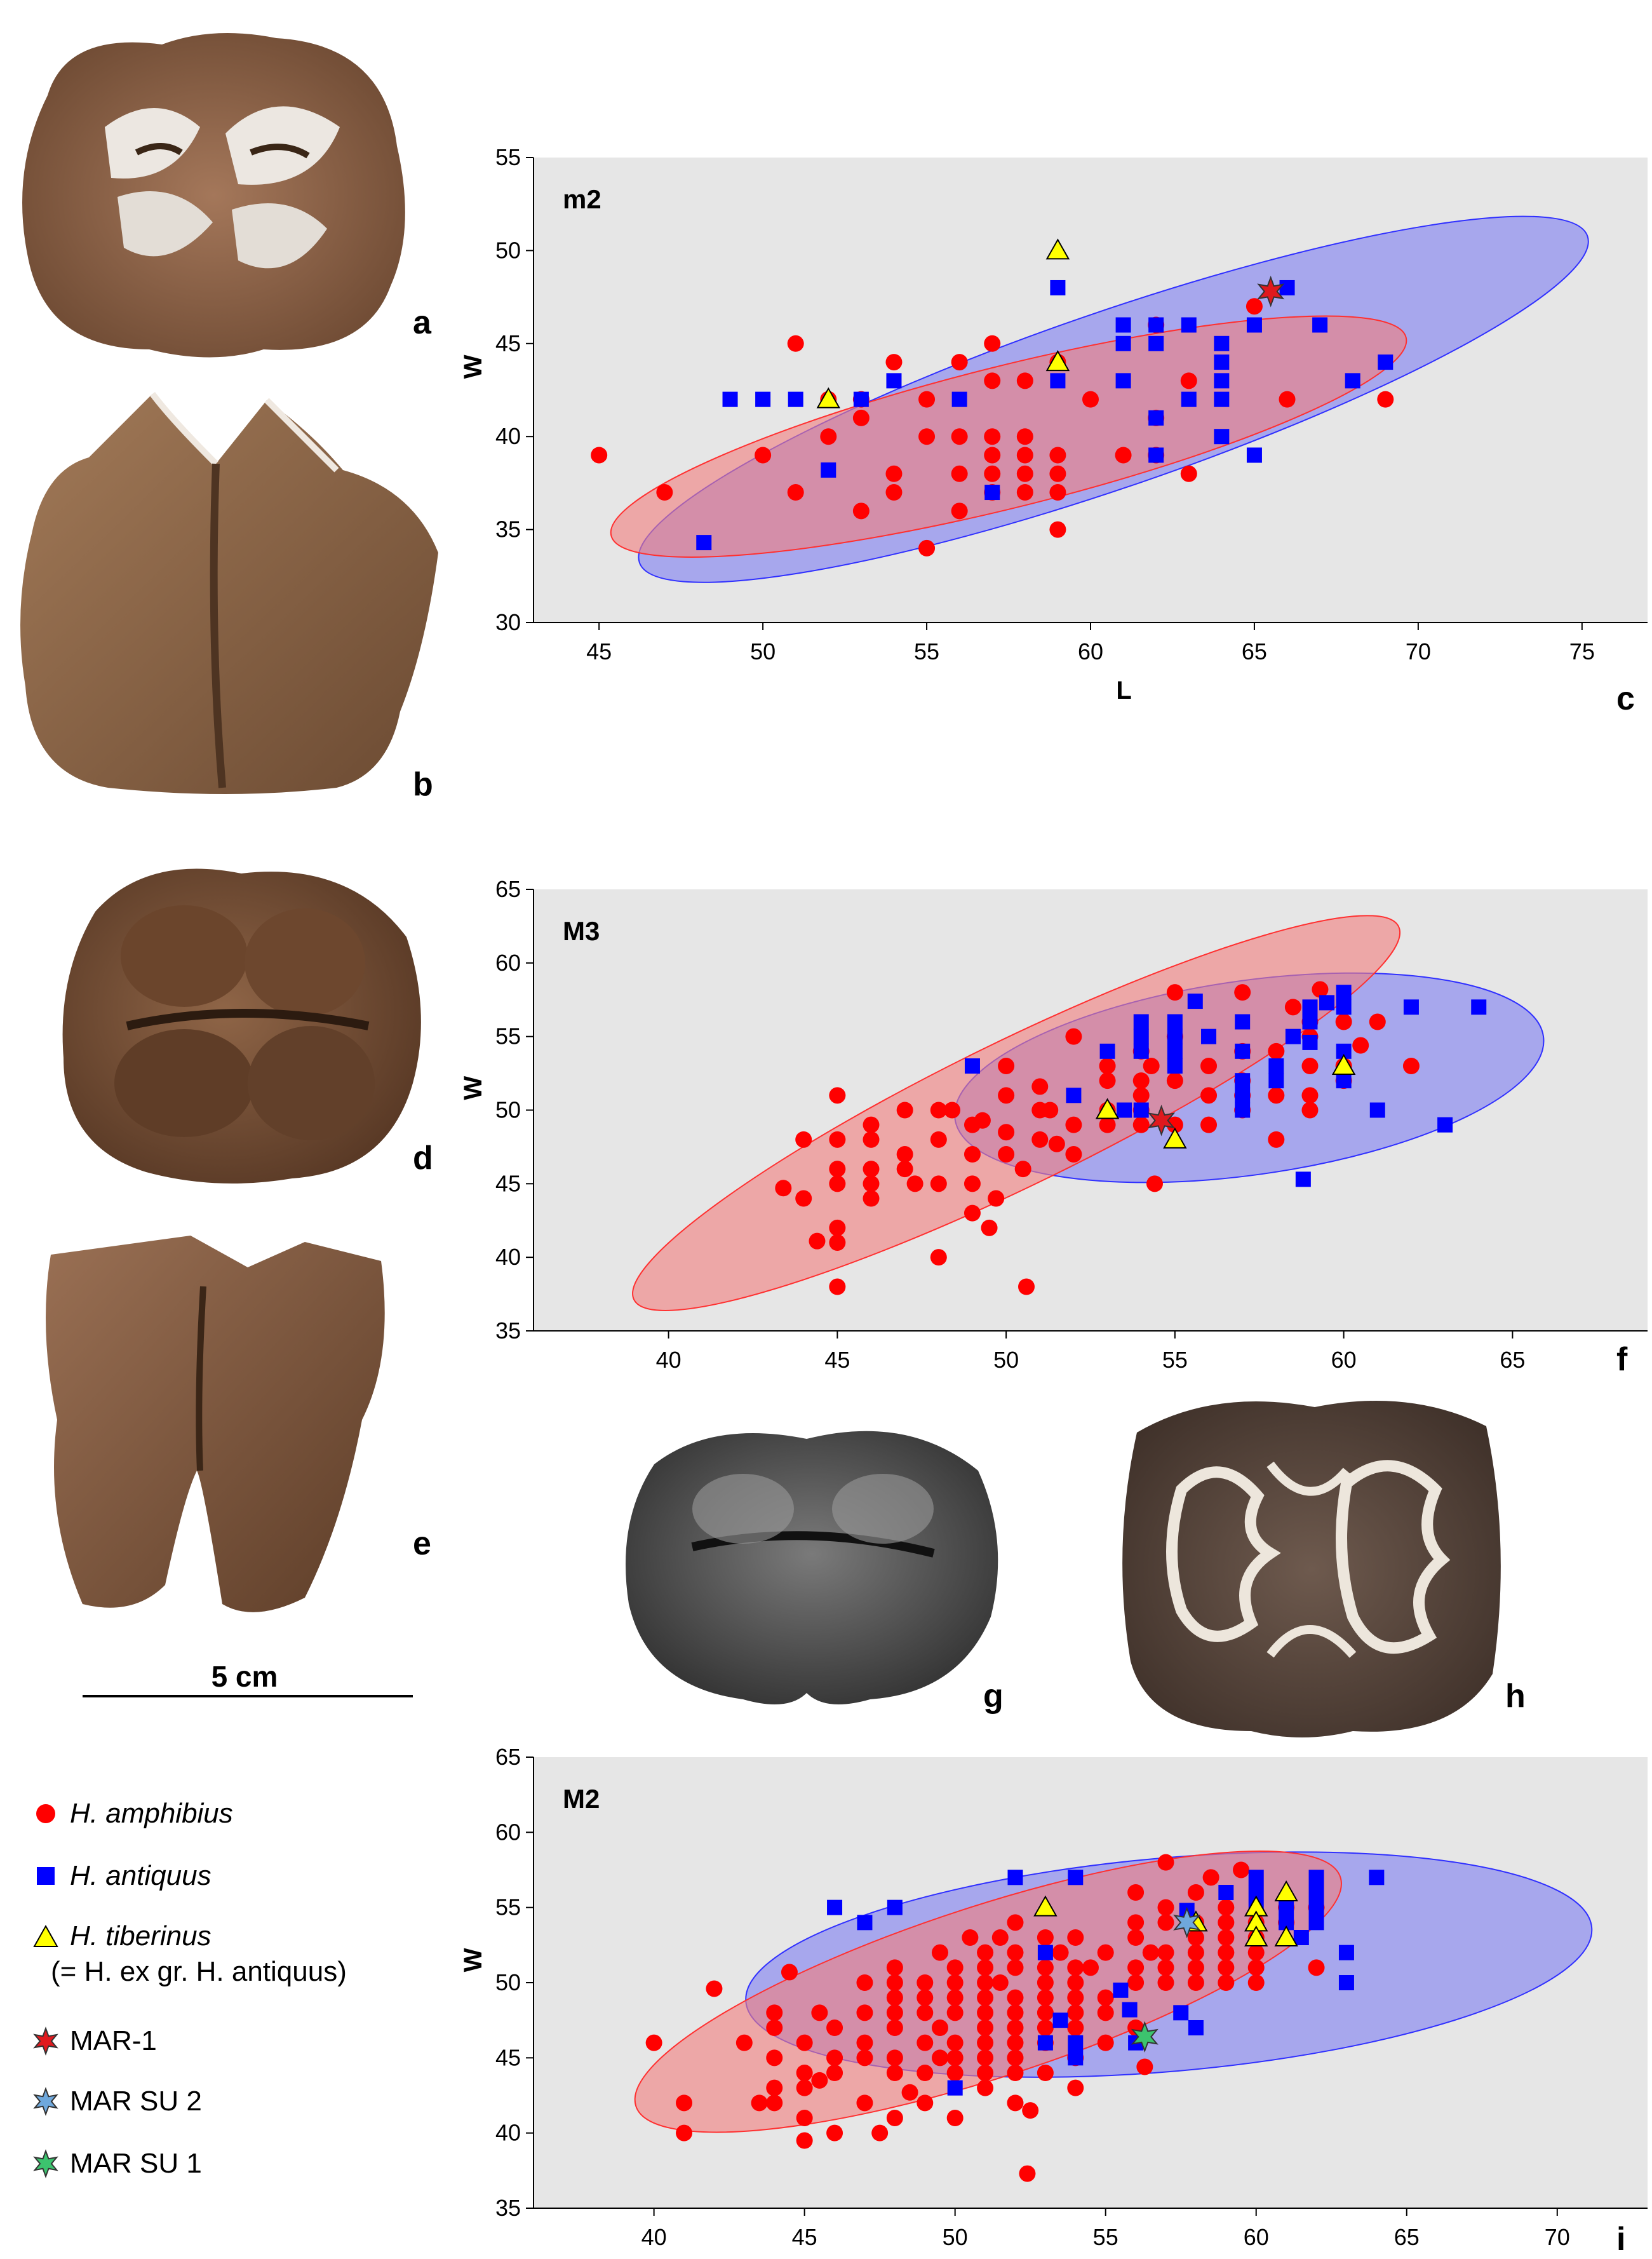  What do you see at coordinates (229, 592) in the screenshot?
I see `tooth-photo-b` at bounding box center [229, 592].